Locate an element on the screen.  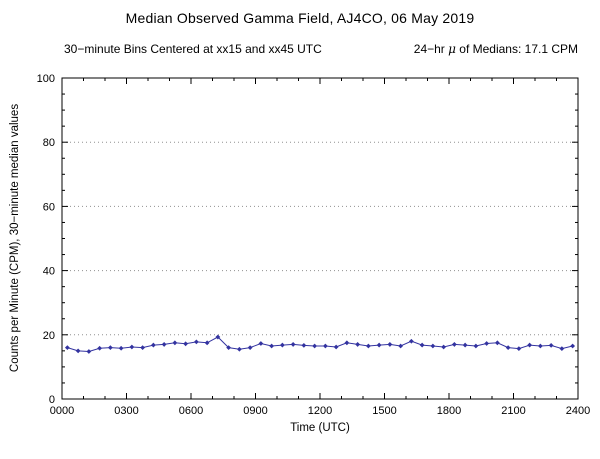
mean-note-suffix: of Medians: 17.1 CPM is located at coordinates (516, 49).